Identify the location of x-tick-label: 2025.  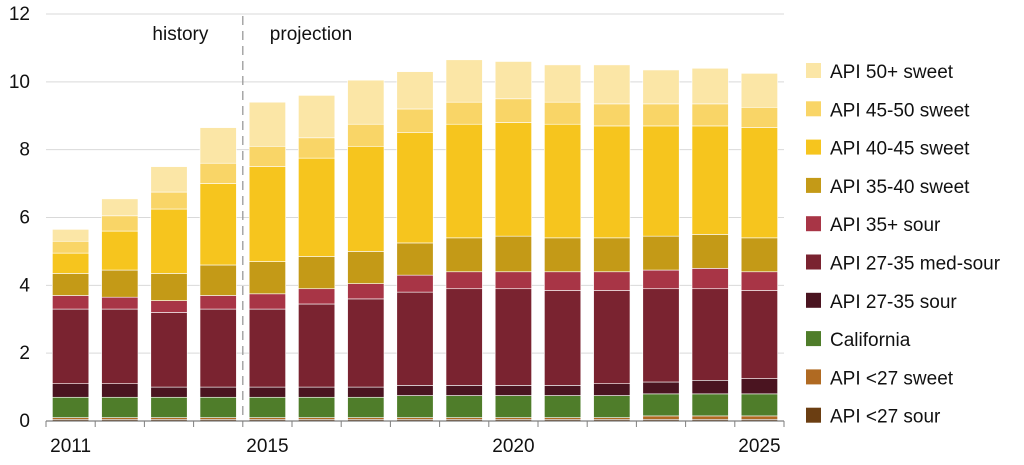
(759, 446).